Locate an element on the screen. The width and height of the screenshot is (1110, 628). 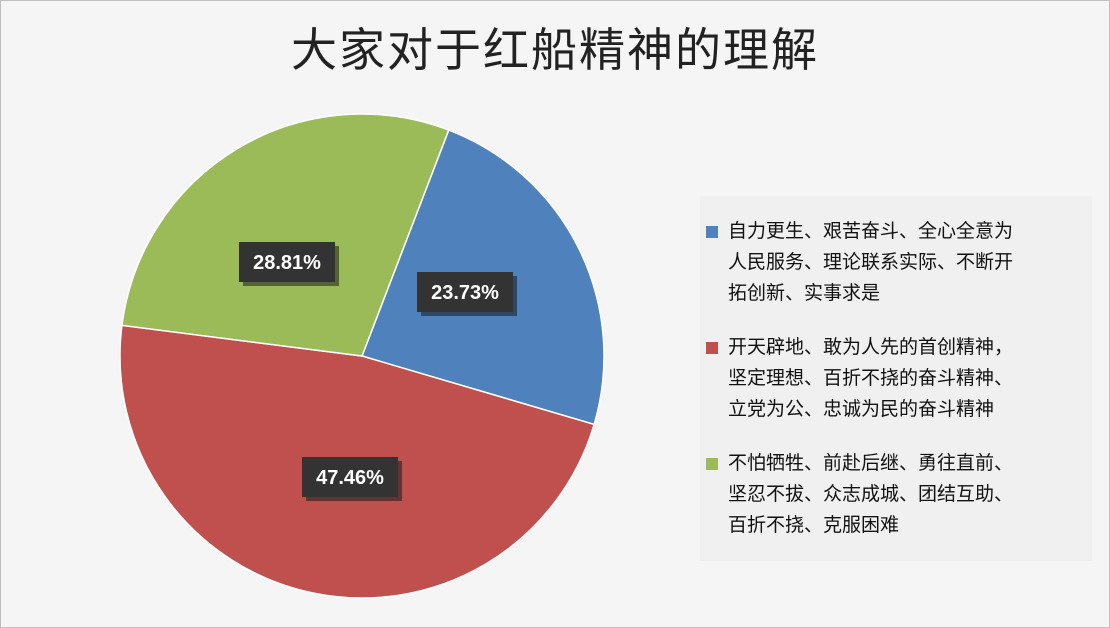
data-label-0: 23.73% is located at coordinates (467, 294).